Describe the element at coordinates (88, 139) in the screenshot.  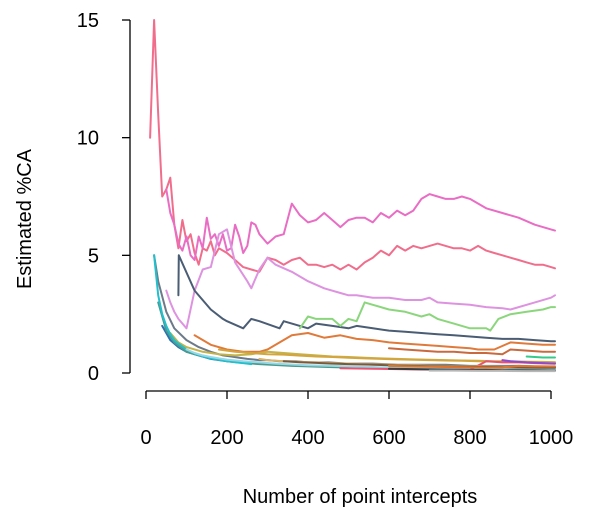
I see `y-tick-label: 10` at that location.